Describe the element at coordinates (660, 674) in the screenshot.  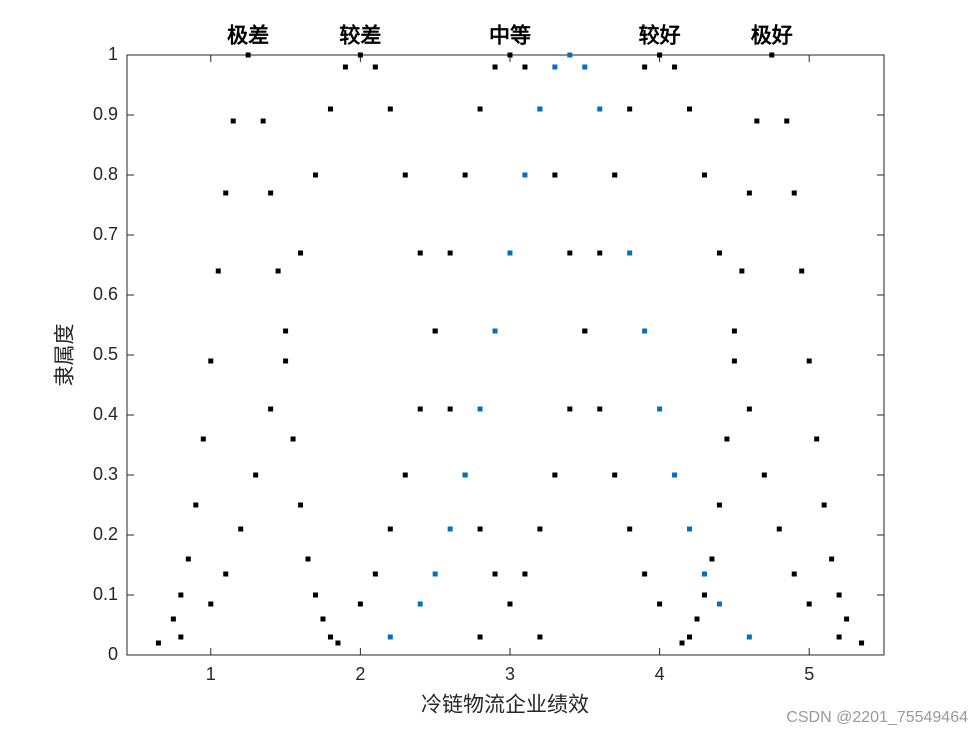
I see `x-tick-label: 4` at that location.